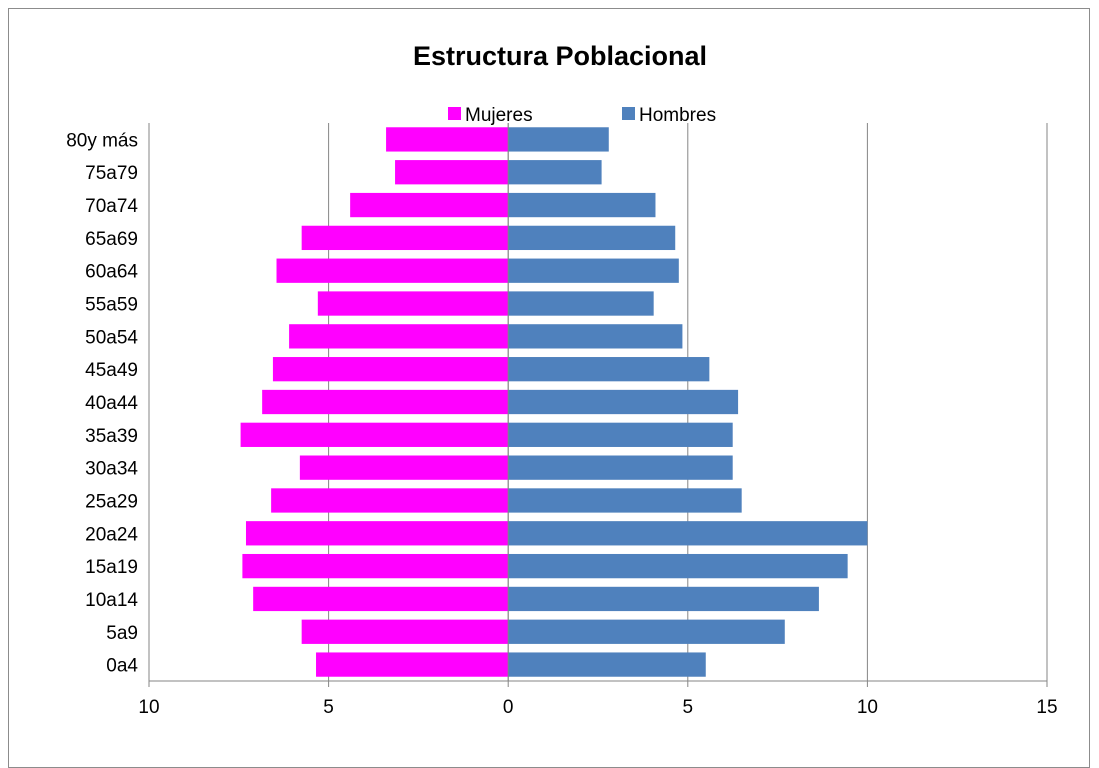  I want to click on legend-label-mujeres: Mujeres, so click(499, 115).